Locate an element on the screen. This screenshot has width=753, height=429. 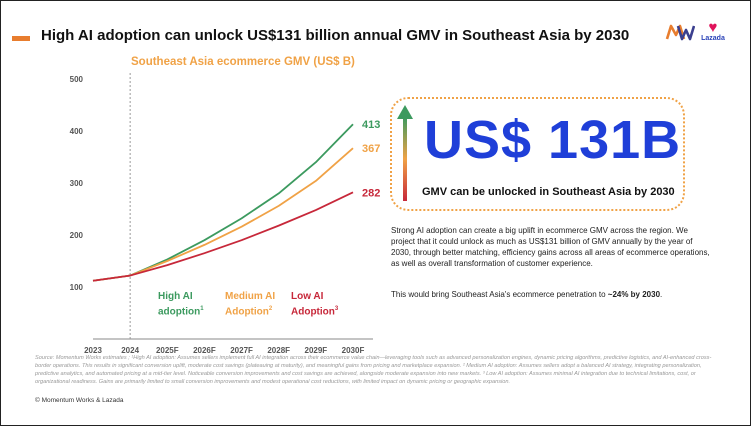
legend-medium: Medium AI Adoption2 is located at coordinates (250, 304).